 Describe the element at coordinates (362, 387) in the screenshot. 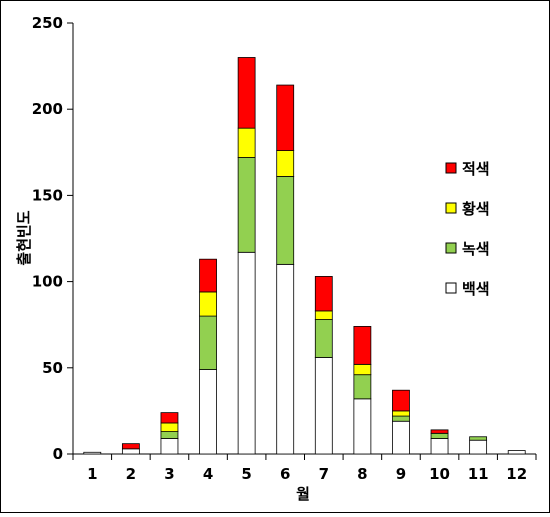

I see `bar-segment-8-녹색` at that location.